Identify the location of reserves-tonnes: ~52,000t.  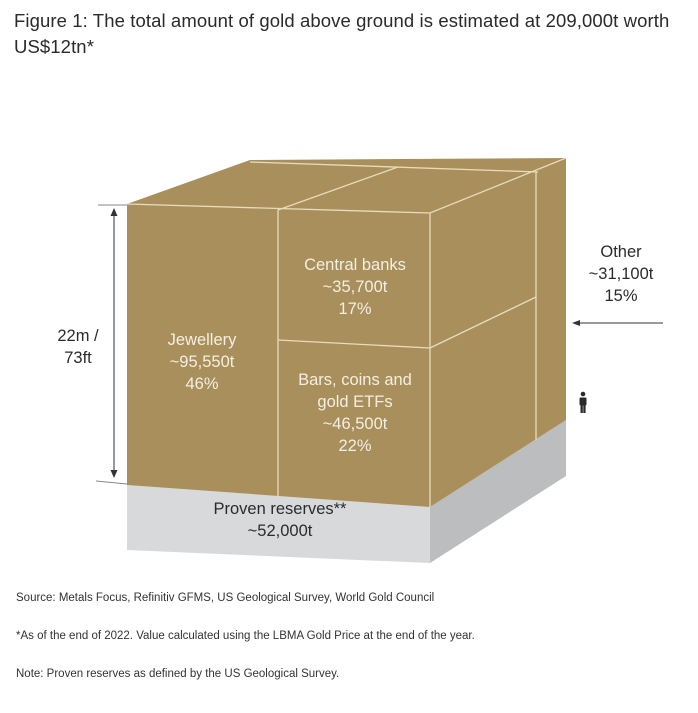
(280, 531).